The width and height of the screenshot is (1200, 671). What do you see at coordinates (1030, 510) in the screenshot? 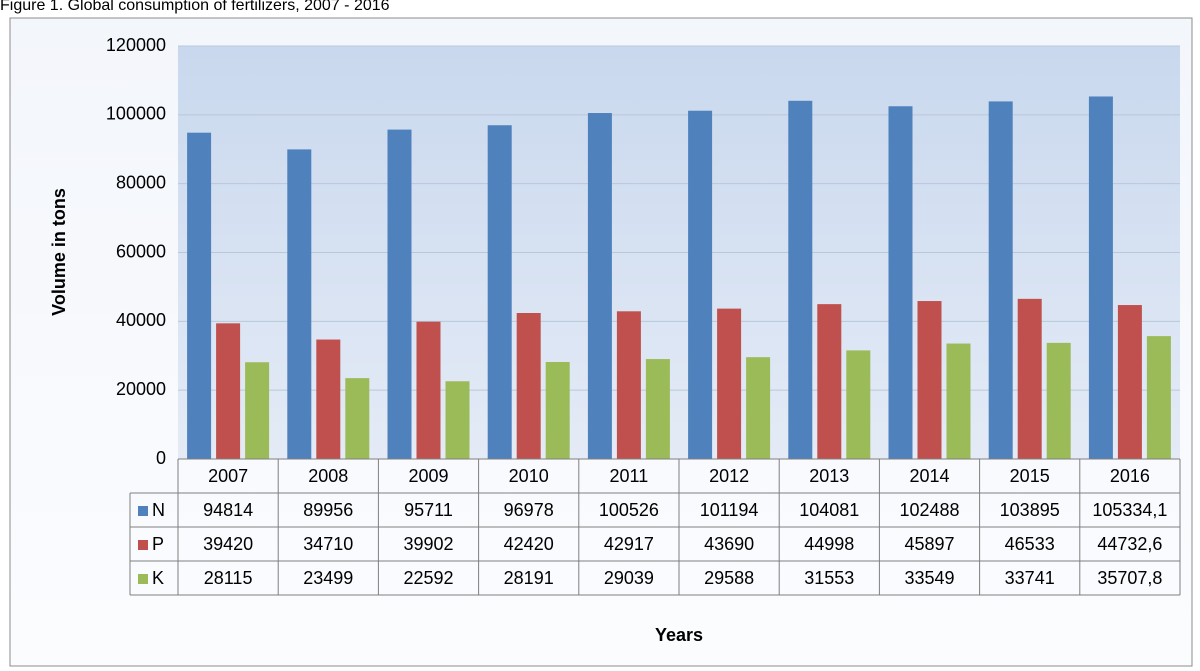
I see `data-label: 103895` at bounding box center [1030, 510].